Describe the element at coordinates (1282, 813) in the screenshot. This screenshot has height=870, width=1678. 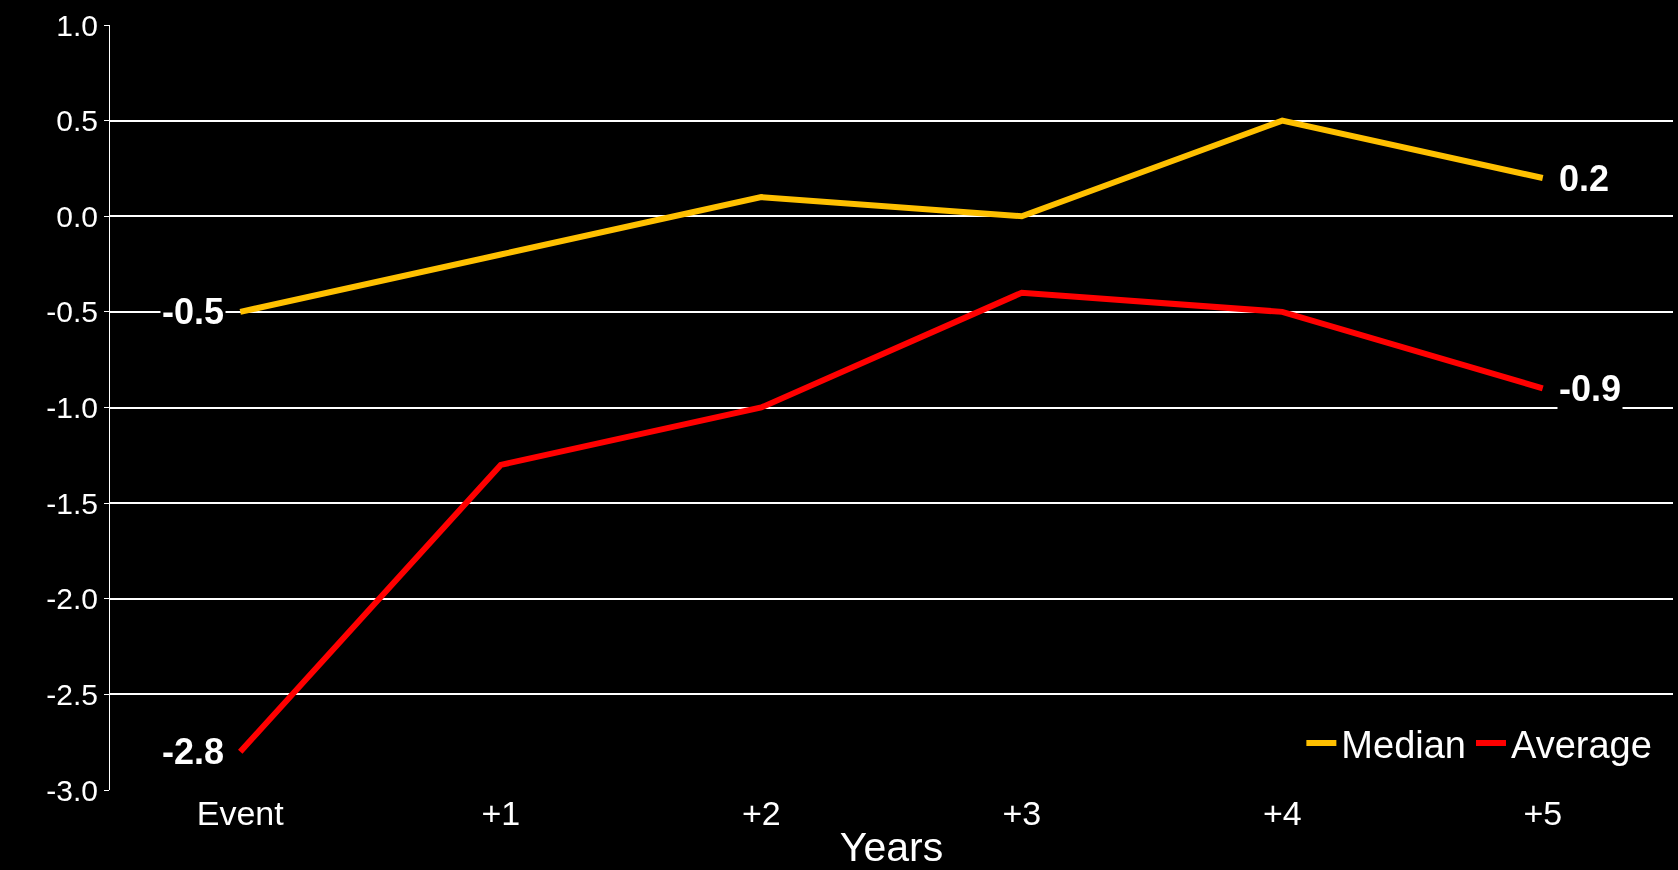
I see `x-tick-label: +4` at that location.